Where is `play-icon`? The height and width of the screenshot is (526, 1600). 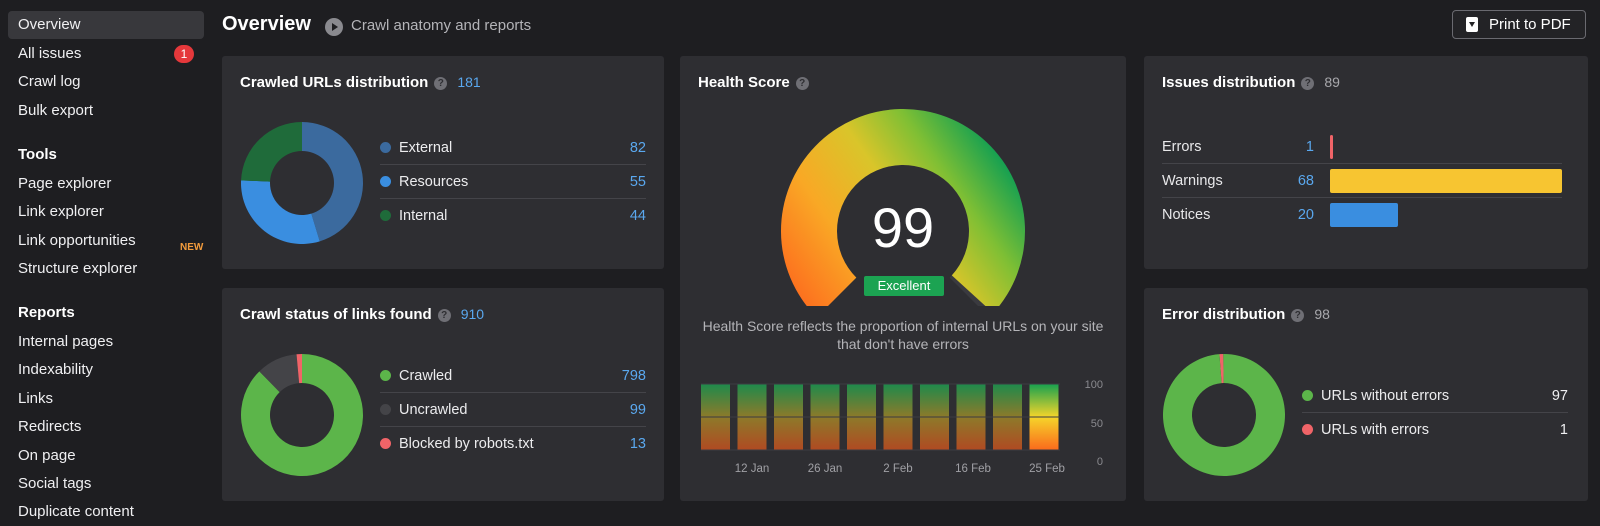 play-icon is located at coordinates (334, 27).